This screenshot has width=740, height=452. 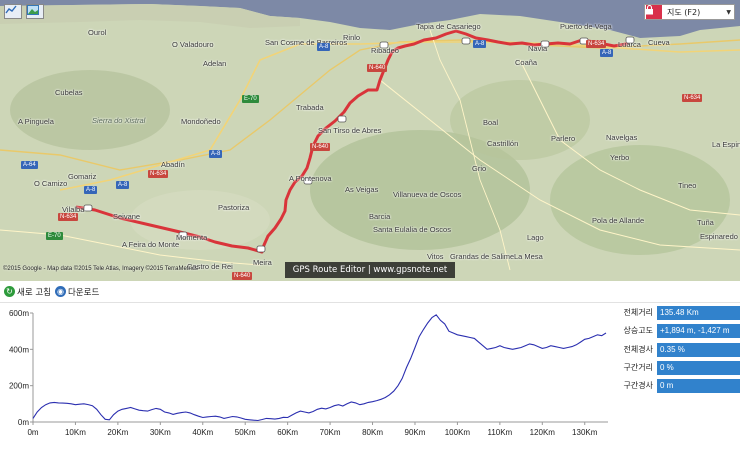 What do you see at coordinates (75, 432) in the screenshot?
I see `x-tick-label: 10Km` at bounding box center [75, 432].